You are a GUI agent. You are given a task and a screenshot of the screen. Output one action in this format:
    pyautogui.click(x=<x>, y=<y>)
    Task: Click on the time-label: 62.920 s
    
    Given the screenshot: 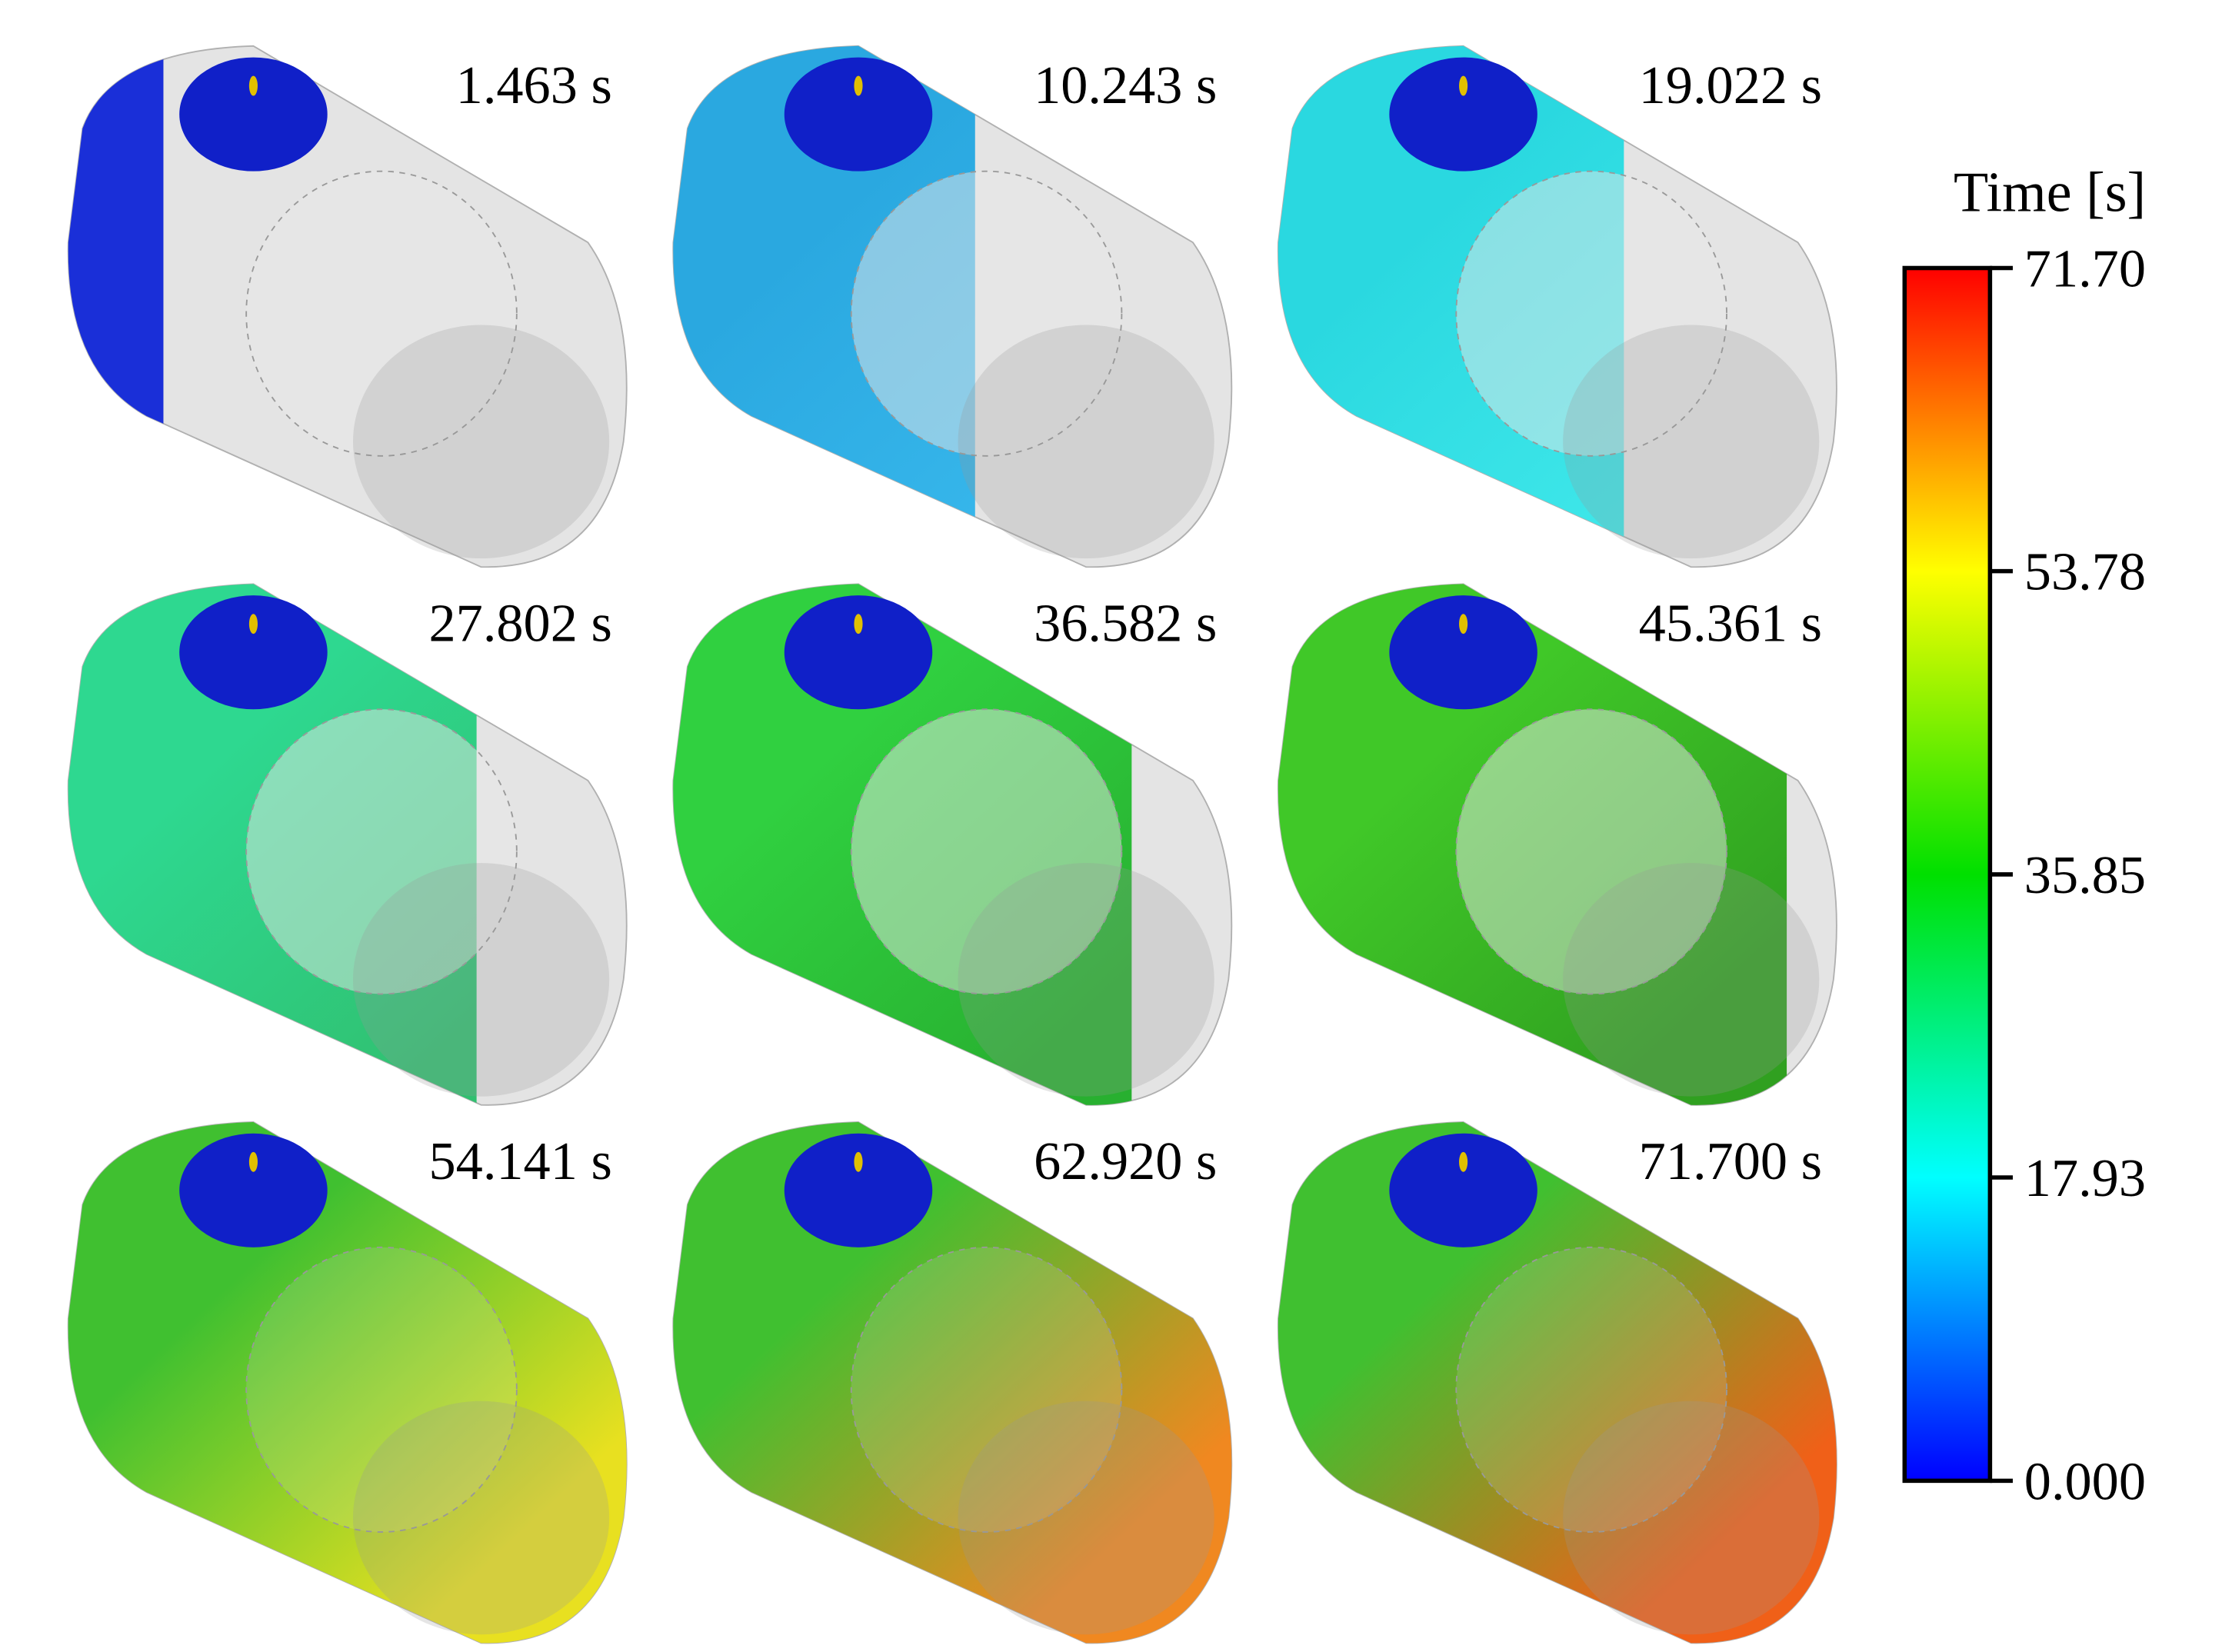 What is the action you would take?
    pyautogui.click(x=1125, y=1161)
    